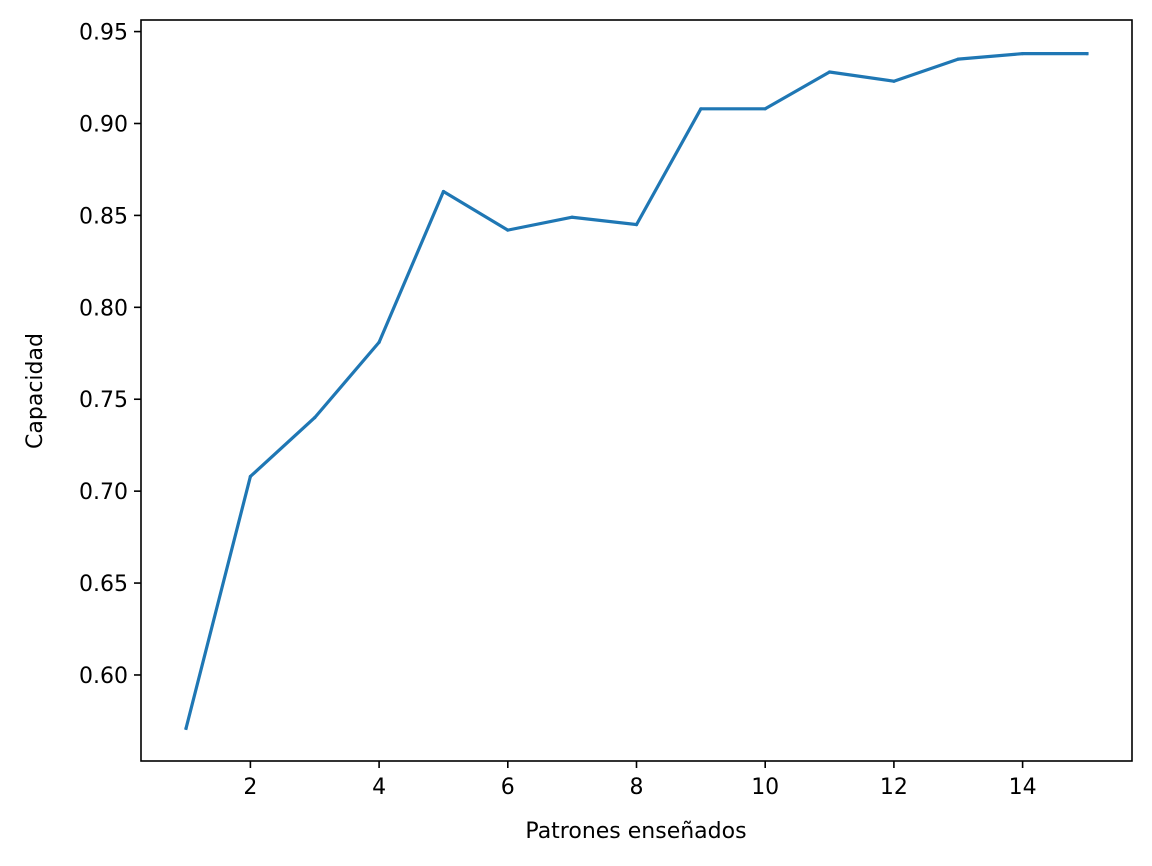 The height and width of the screenshot is (866, 1152). I want to click on x-axis-label: Patrones enseñados, so click(635, 831).